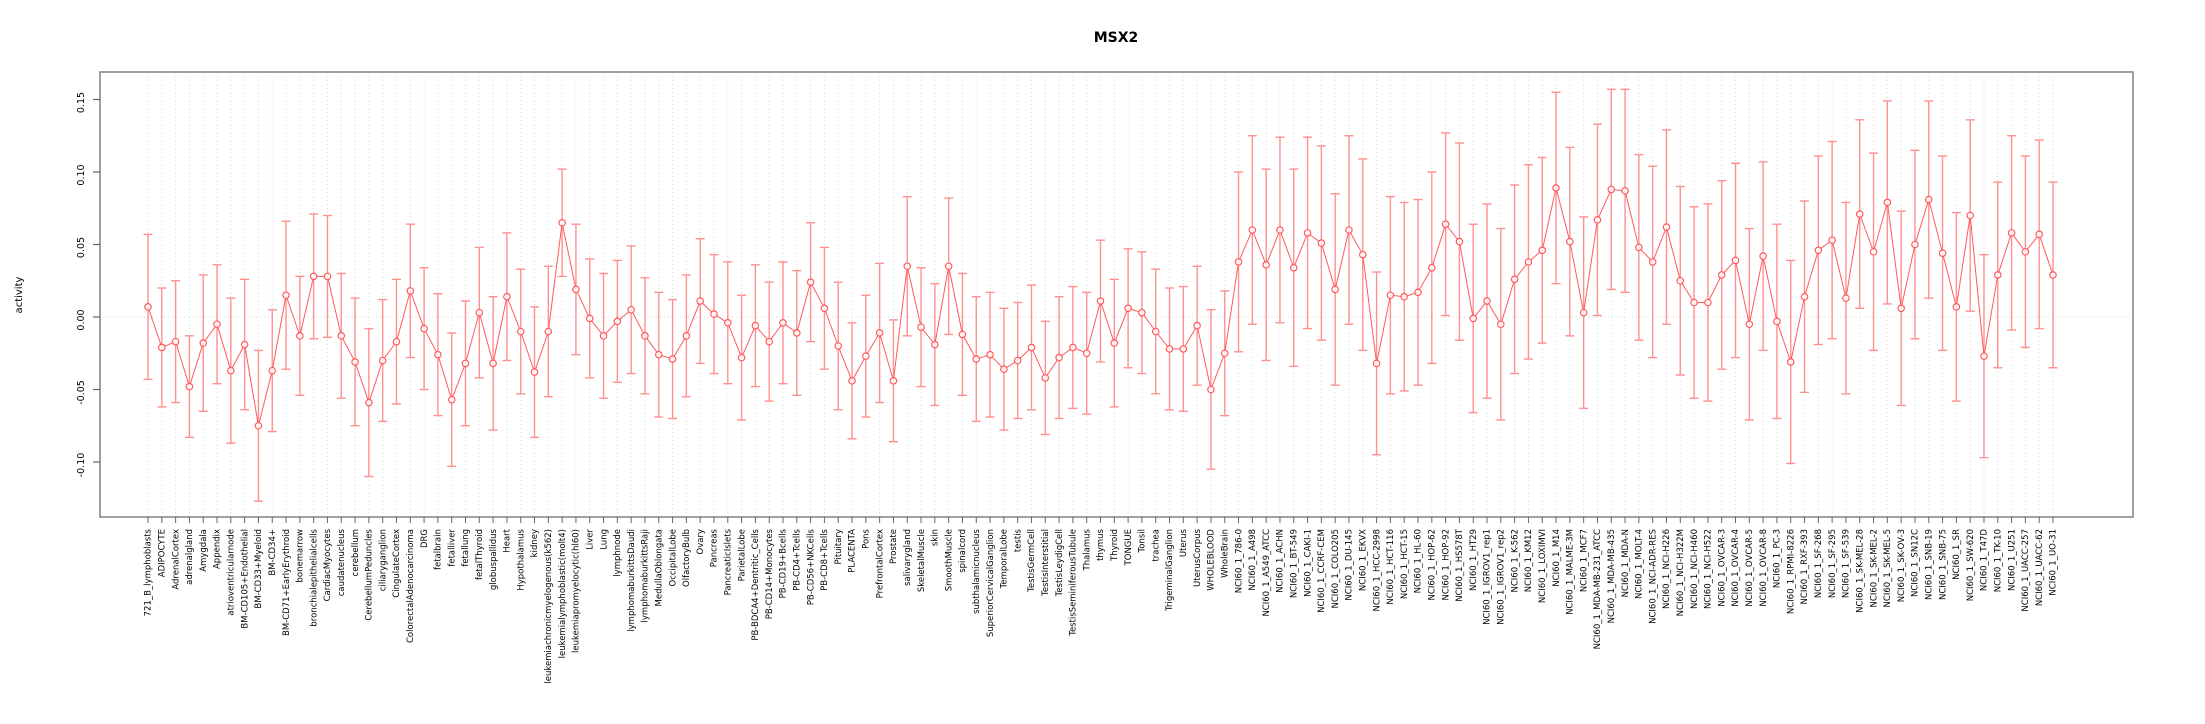 The image size is (2205, 724). What do you see at coordinates (1626, 563) in the screenshot?
I see `x-category-label: NCI60_1_MDA-N` at bounding box center [1626, 563].